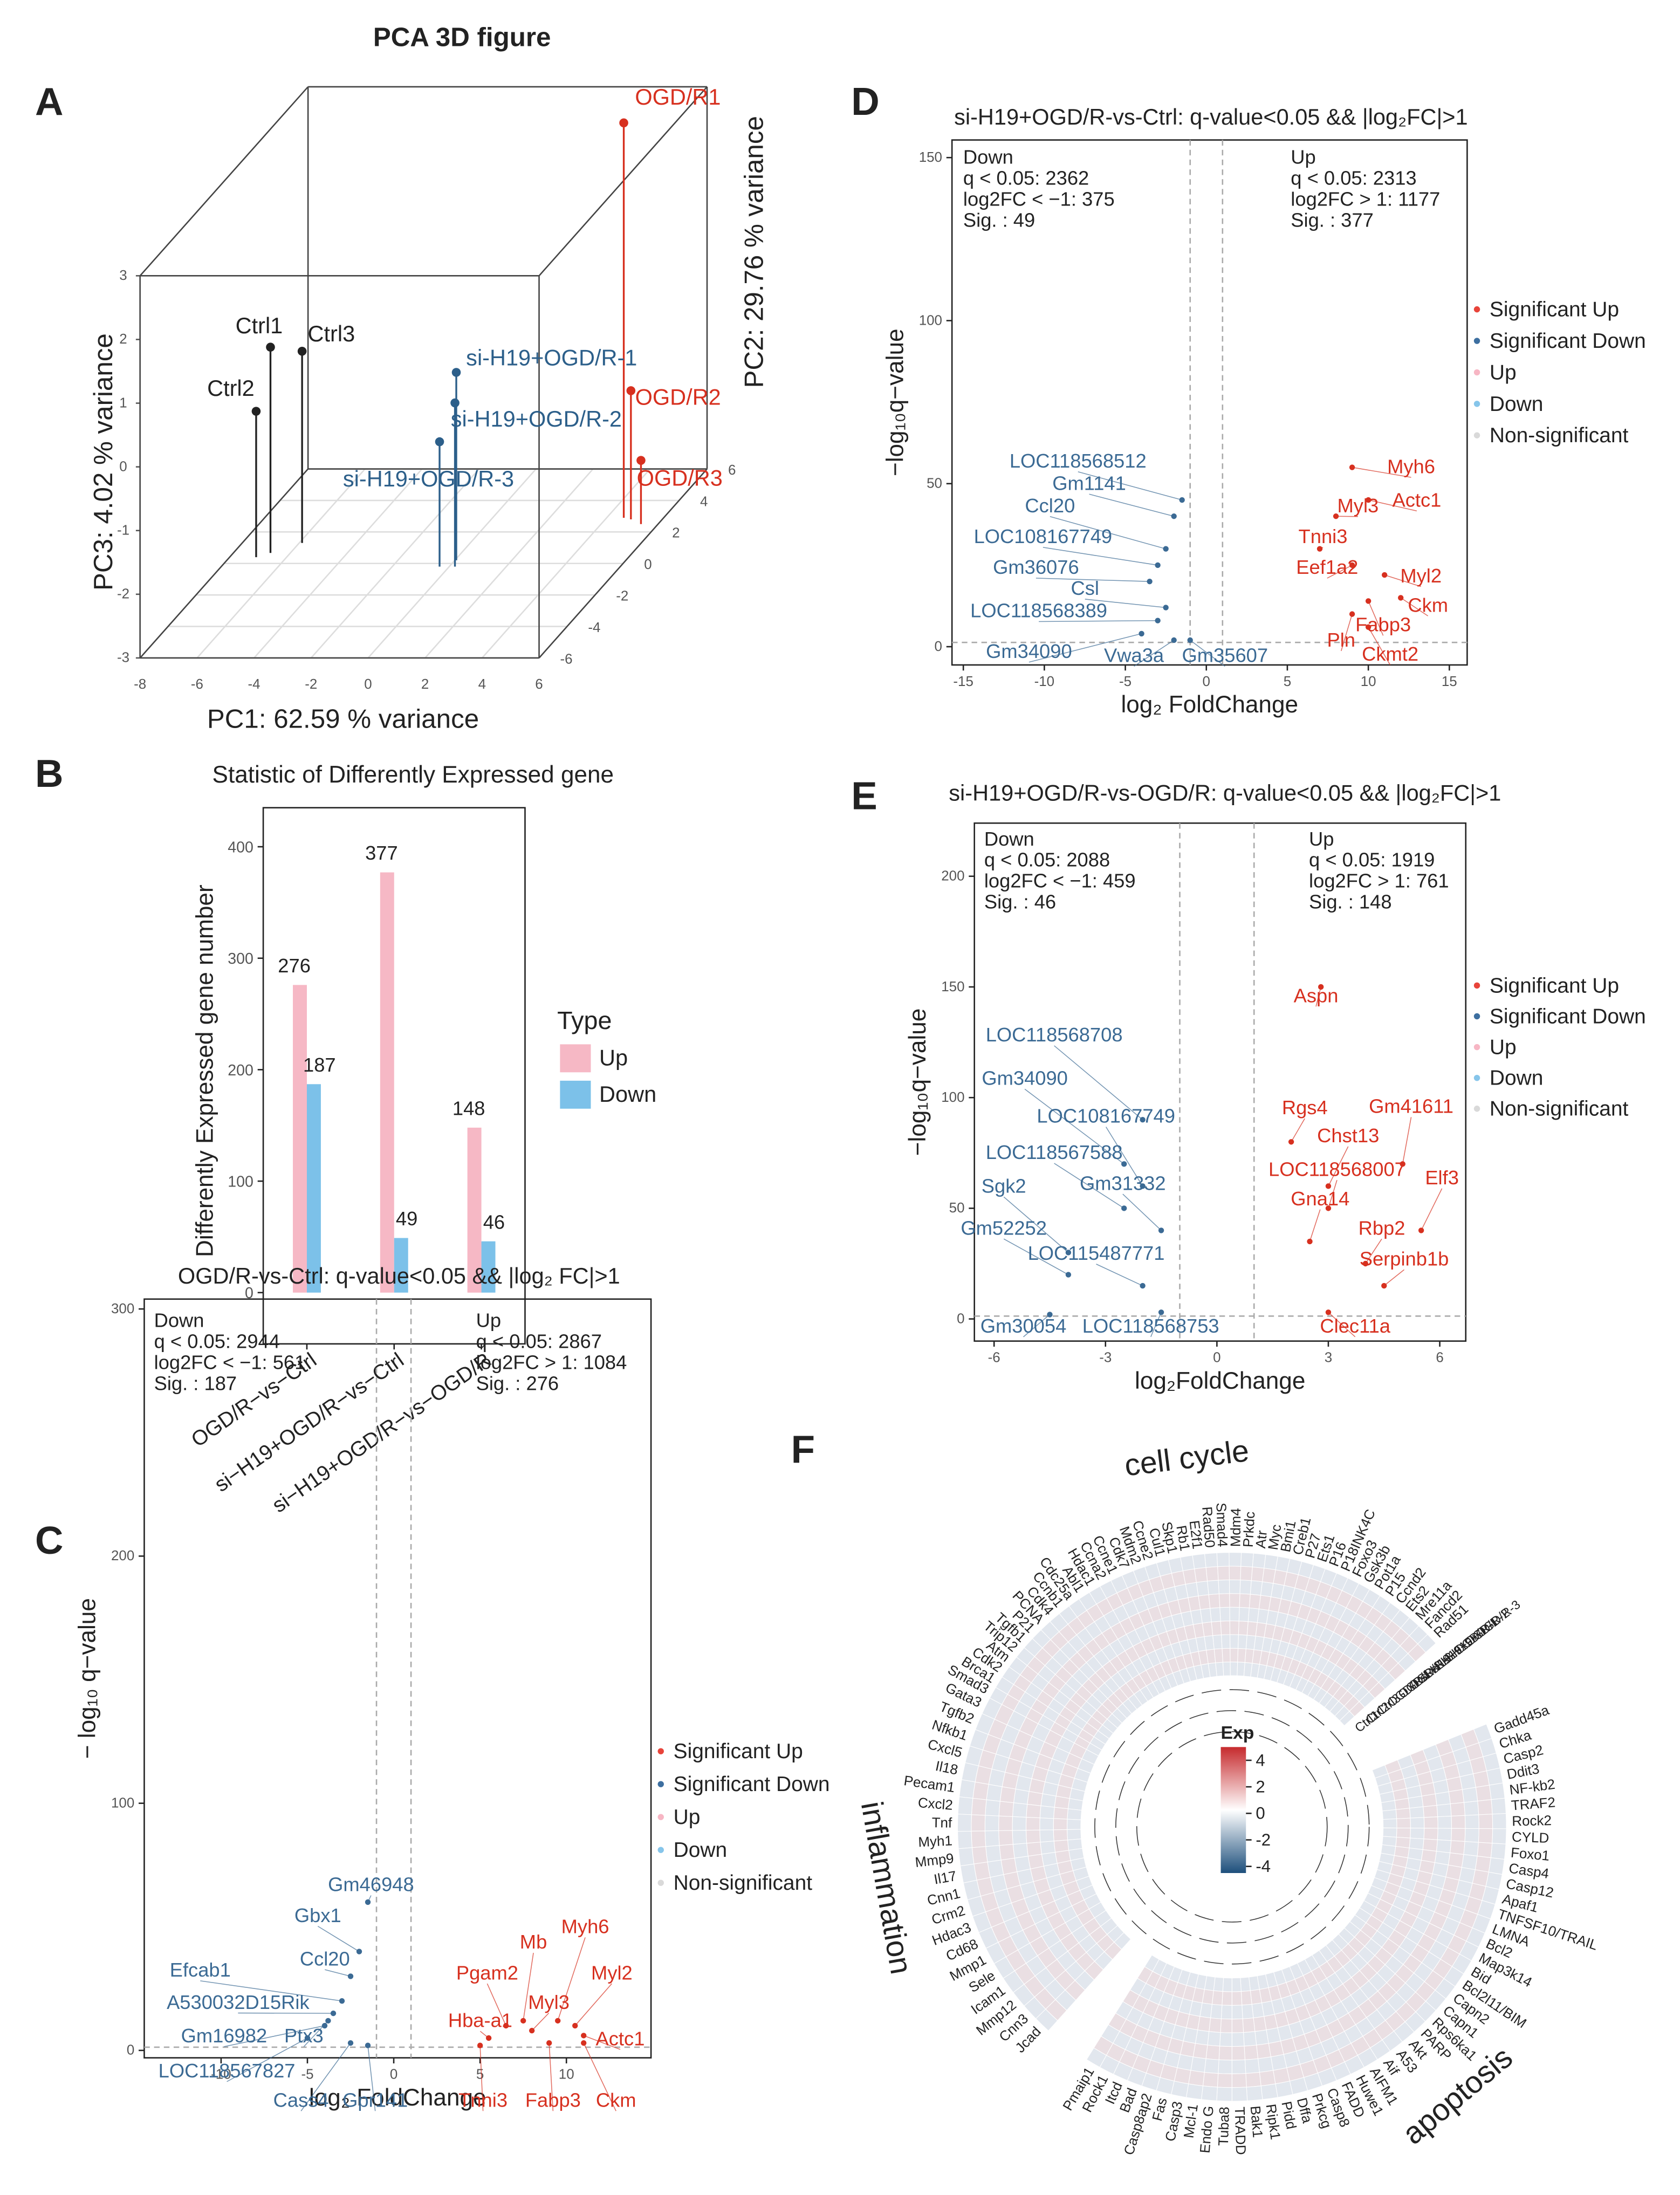 This screenshot has width=1680, height=2195. Describe the element at coordinates (1044, 681) in the screenshot. I see `x-tick-label: -10` at that location.